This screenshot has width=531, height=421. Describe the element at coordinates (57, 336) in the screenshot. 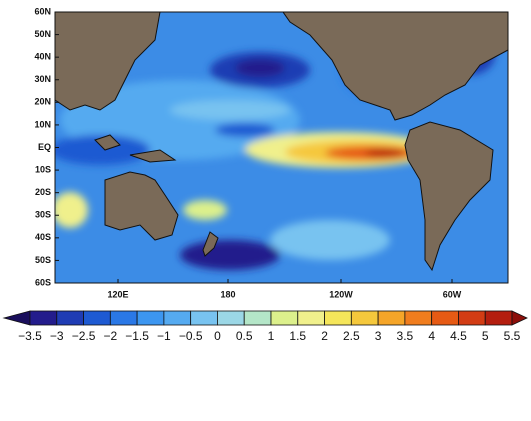

I see `colorbar-label: −3` at that location.